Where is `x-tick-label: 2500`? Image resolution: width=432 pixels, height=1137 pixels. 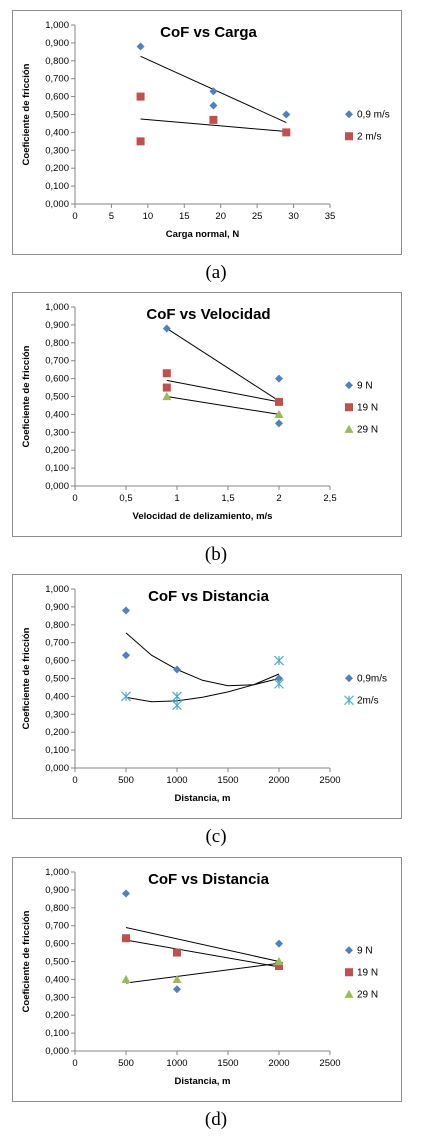
x-tick-label: 2500 is located at coordinates (329, 1063).